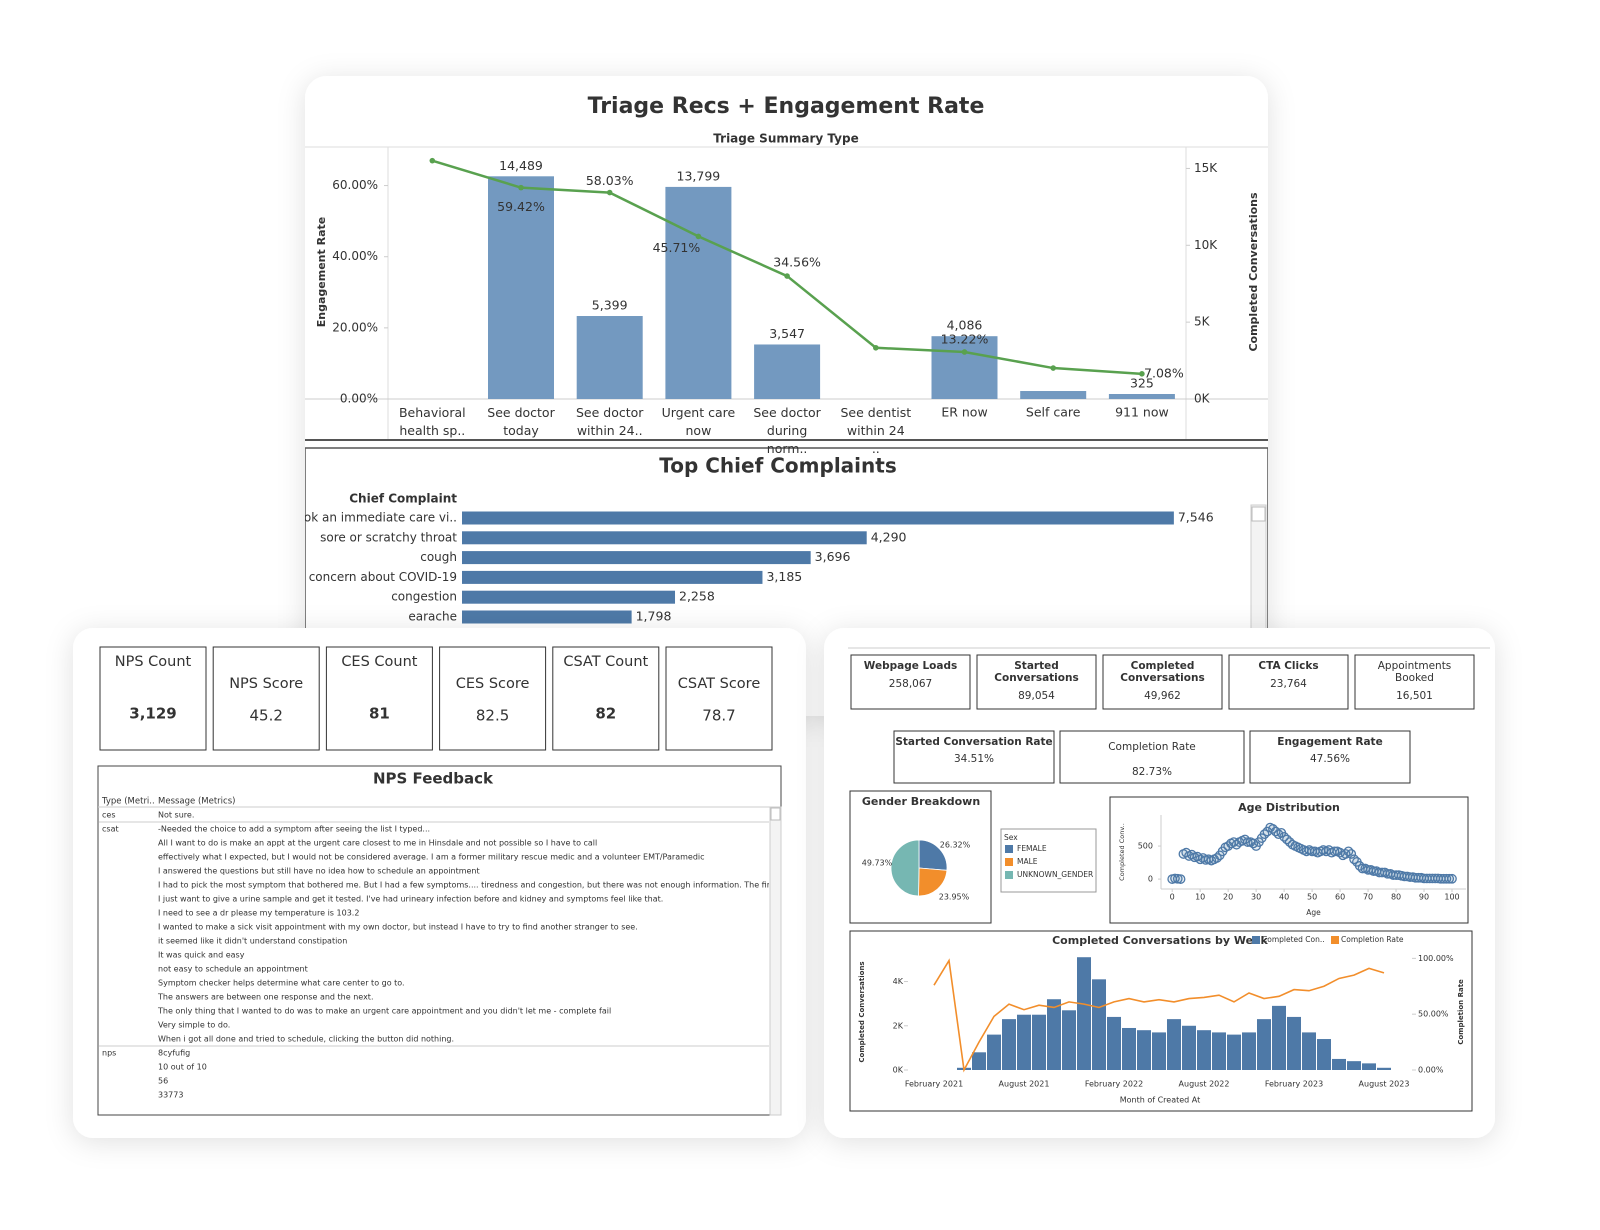 The width and height of the screenshot is (1600, 1230). What do you see at coordinates (1152, 772) in the screenshot?
I see `rate-value: 82.73%` at bounding box center [1152, 772].